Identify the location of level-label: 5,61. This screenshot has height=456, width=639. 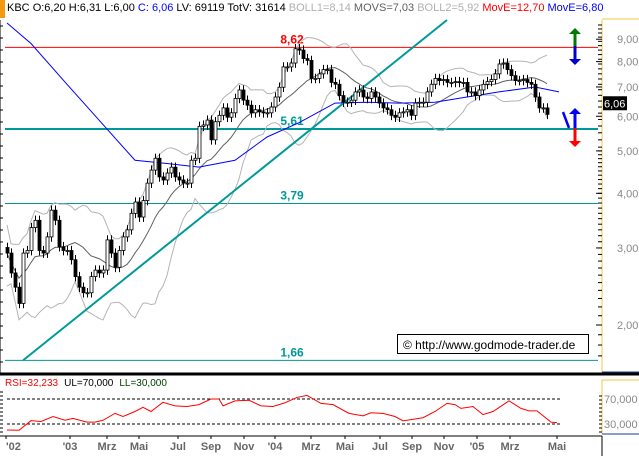
(292, 121).